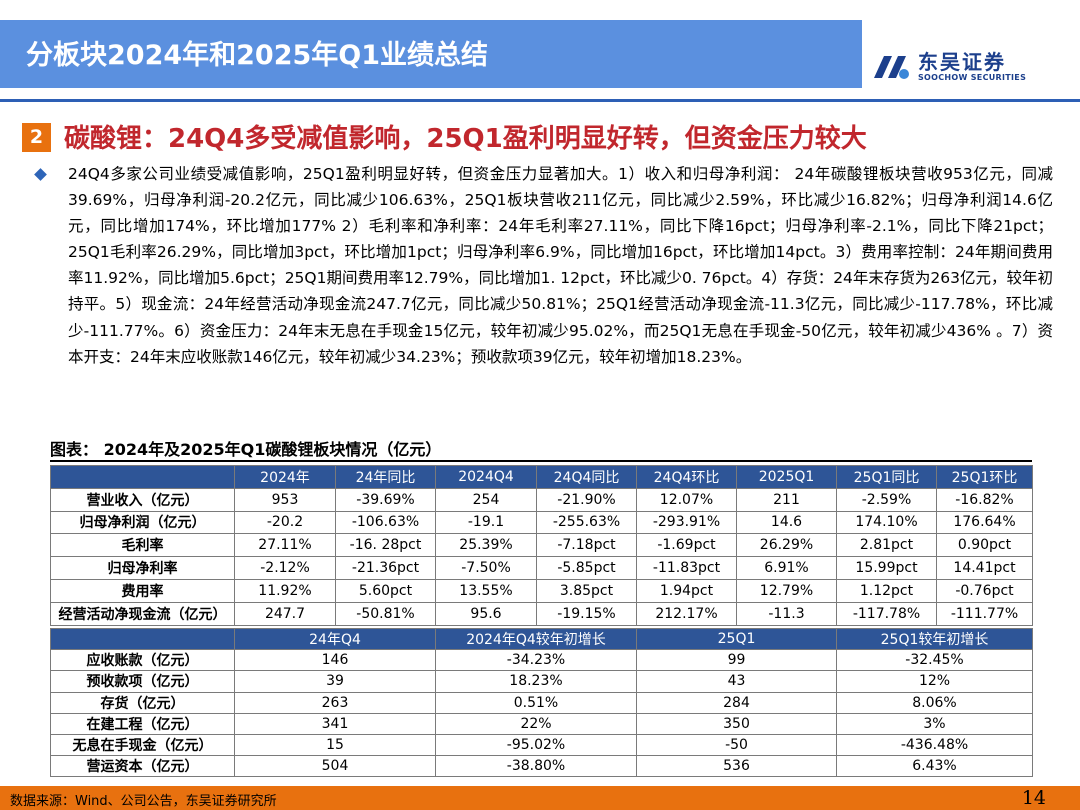 The width and height of the screenshot is (1080, 810). I want to click on table-cell: 3%, so click(934, 723).